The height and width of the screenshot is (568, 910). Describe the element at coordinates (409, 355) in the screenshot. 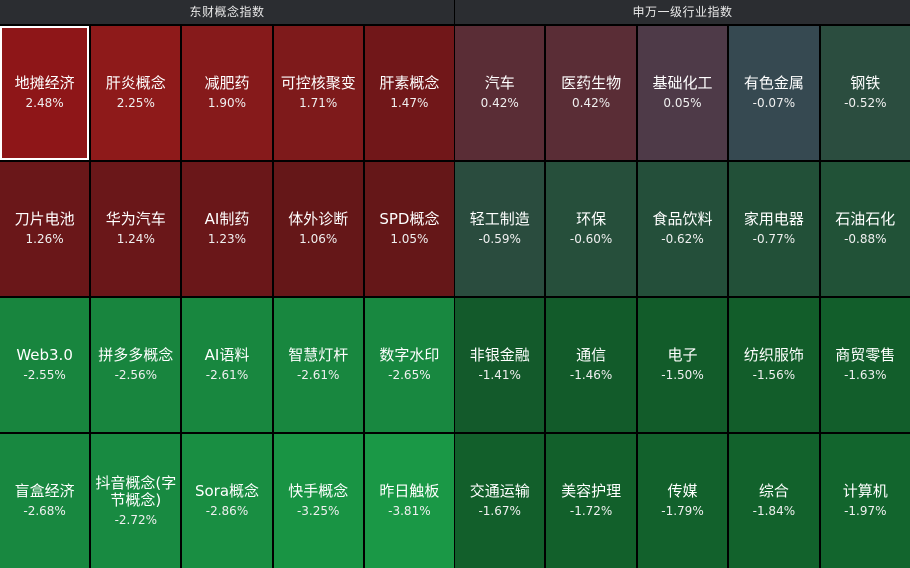

I see `tile-name: 数字水印` at that location.